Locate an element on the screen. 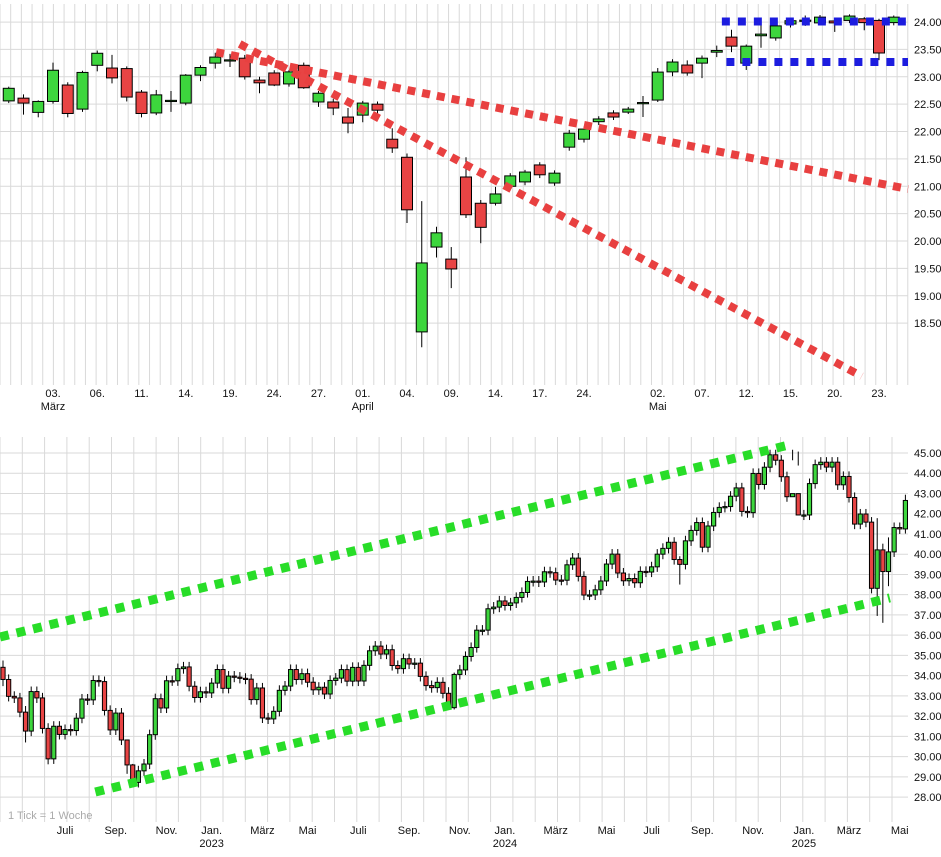 This screenshot has height=857, width=941. y-axis-label: 28.000 is located at coordinates (927, 798).